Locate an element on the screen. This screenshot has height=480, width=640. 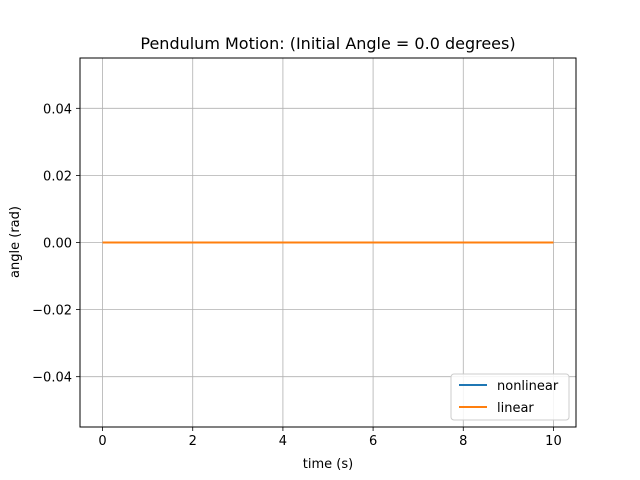
x-tick-label: 8 is located at coordinates (463, 441).